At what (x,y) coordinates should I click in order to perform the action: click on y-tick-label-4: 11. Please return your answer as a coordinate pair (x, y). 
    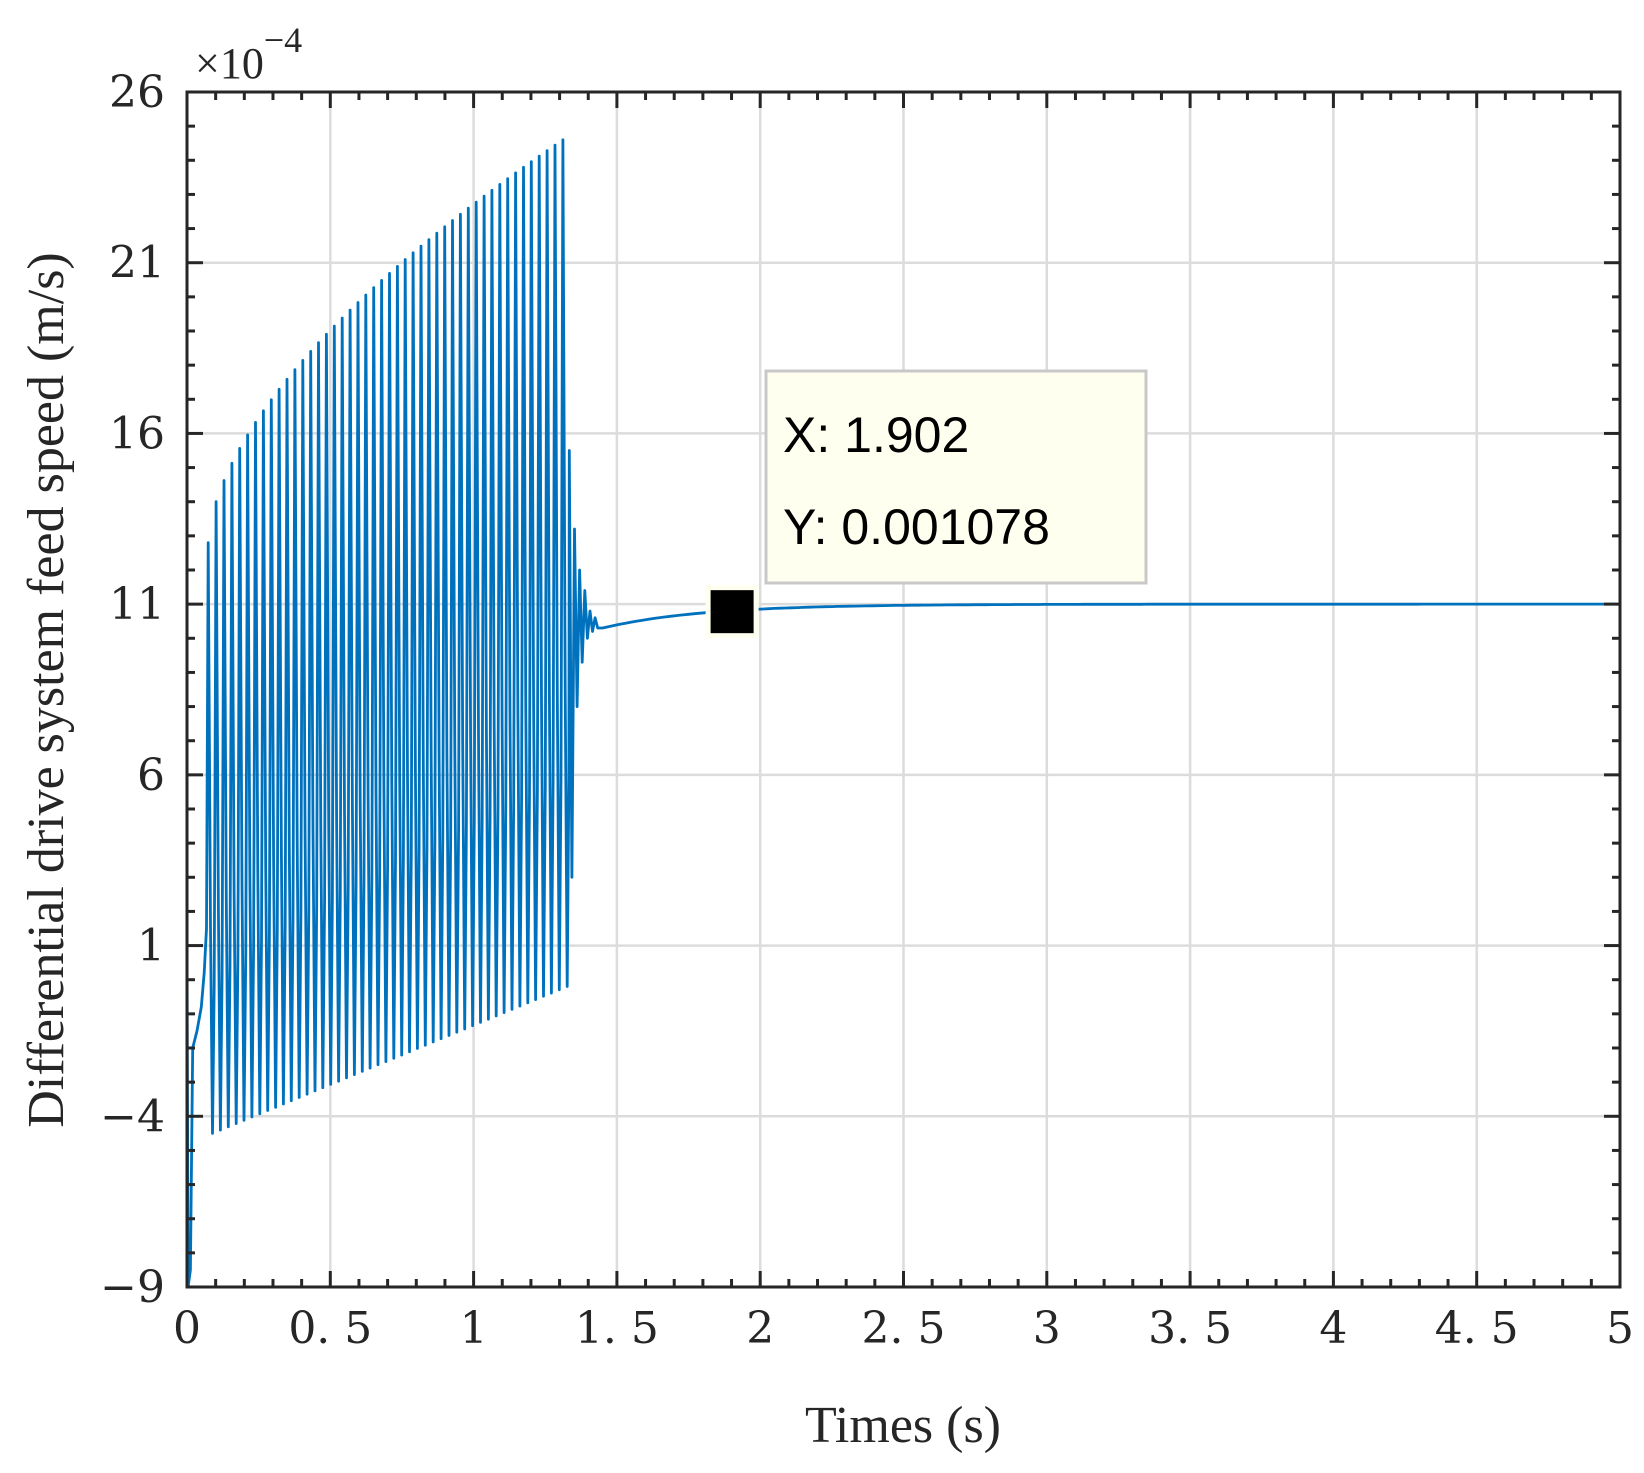
    Looking at the image, I should click on (137, 604).